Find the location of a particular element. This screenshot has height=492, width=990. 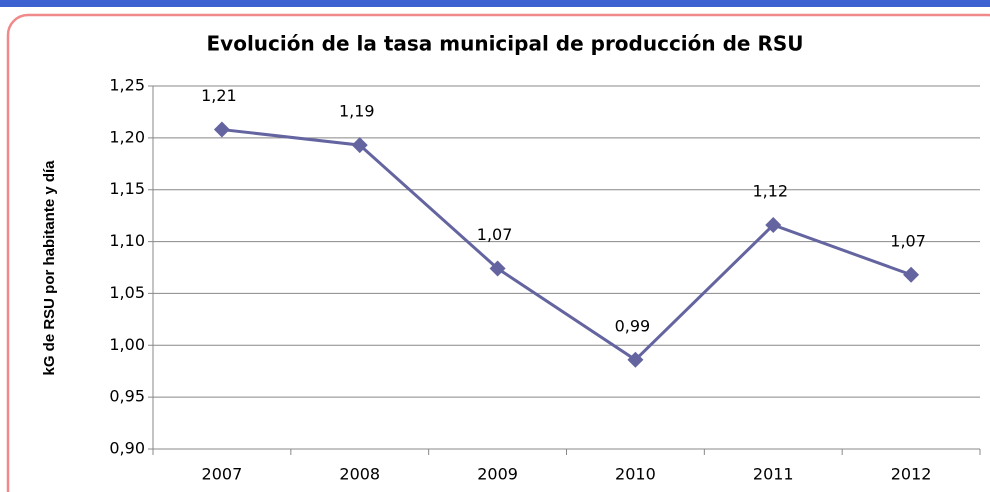

data-label: 1,12 is located at coordinates (770, 190).